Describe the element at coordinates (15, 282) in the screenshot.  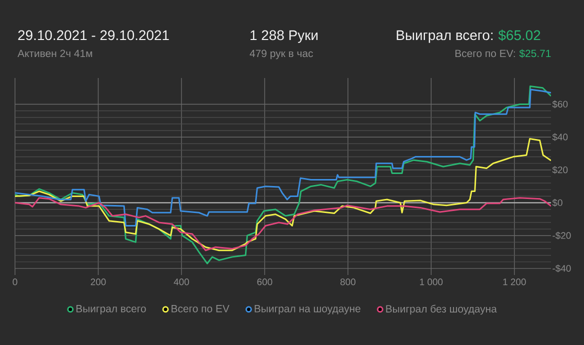
I see `x-tick-label: 0` at that location.